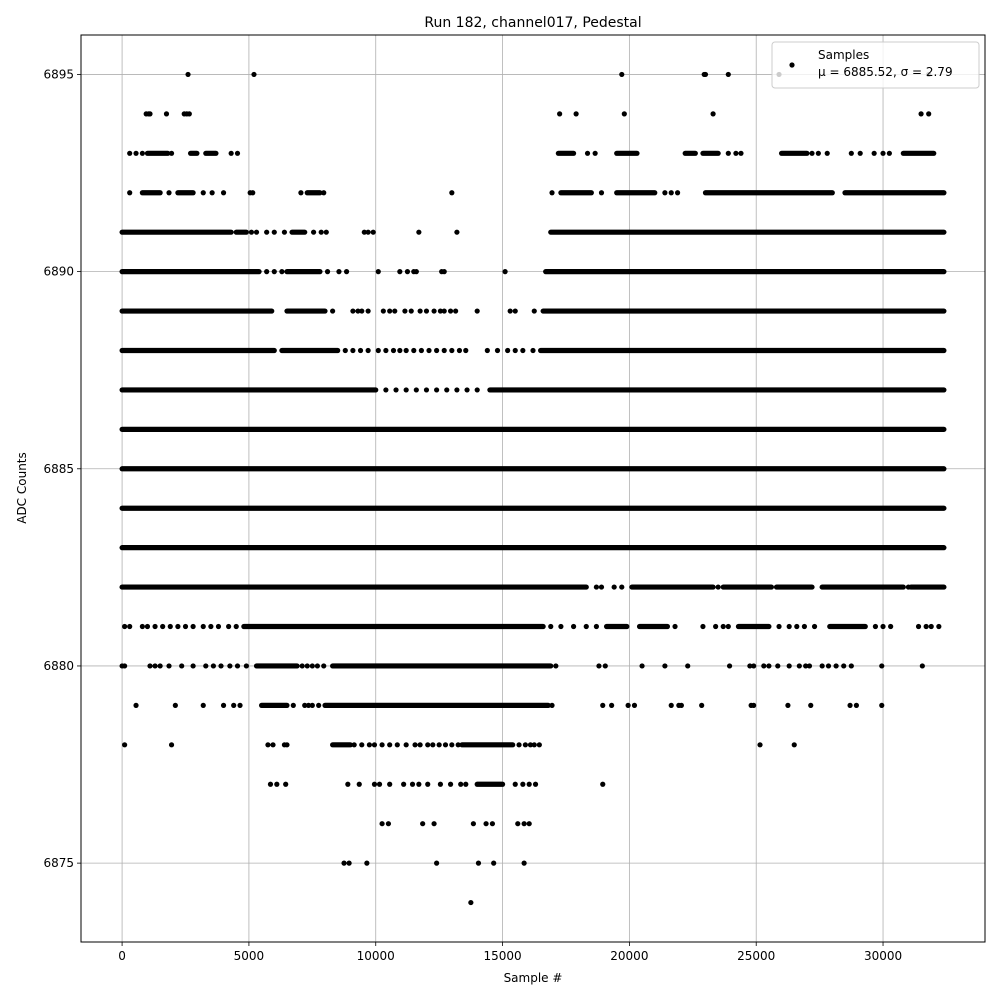 The image size is (1000, 1000). I want to click on x-tick-label: 5000, so click(249, 956).